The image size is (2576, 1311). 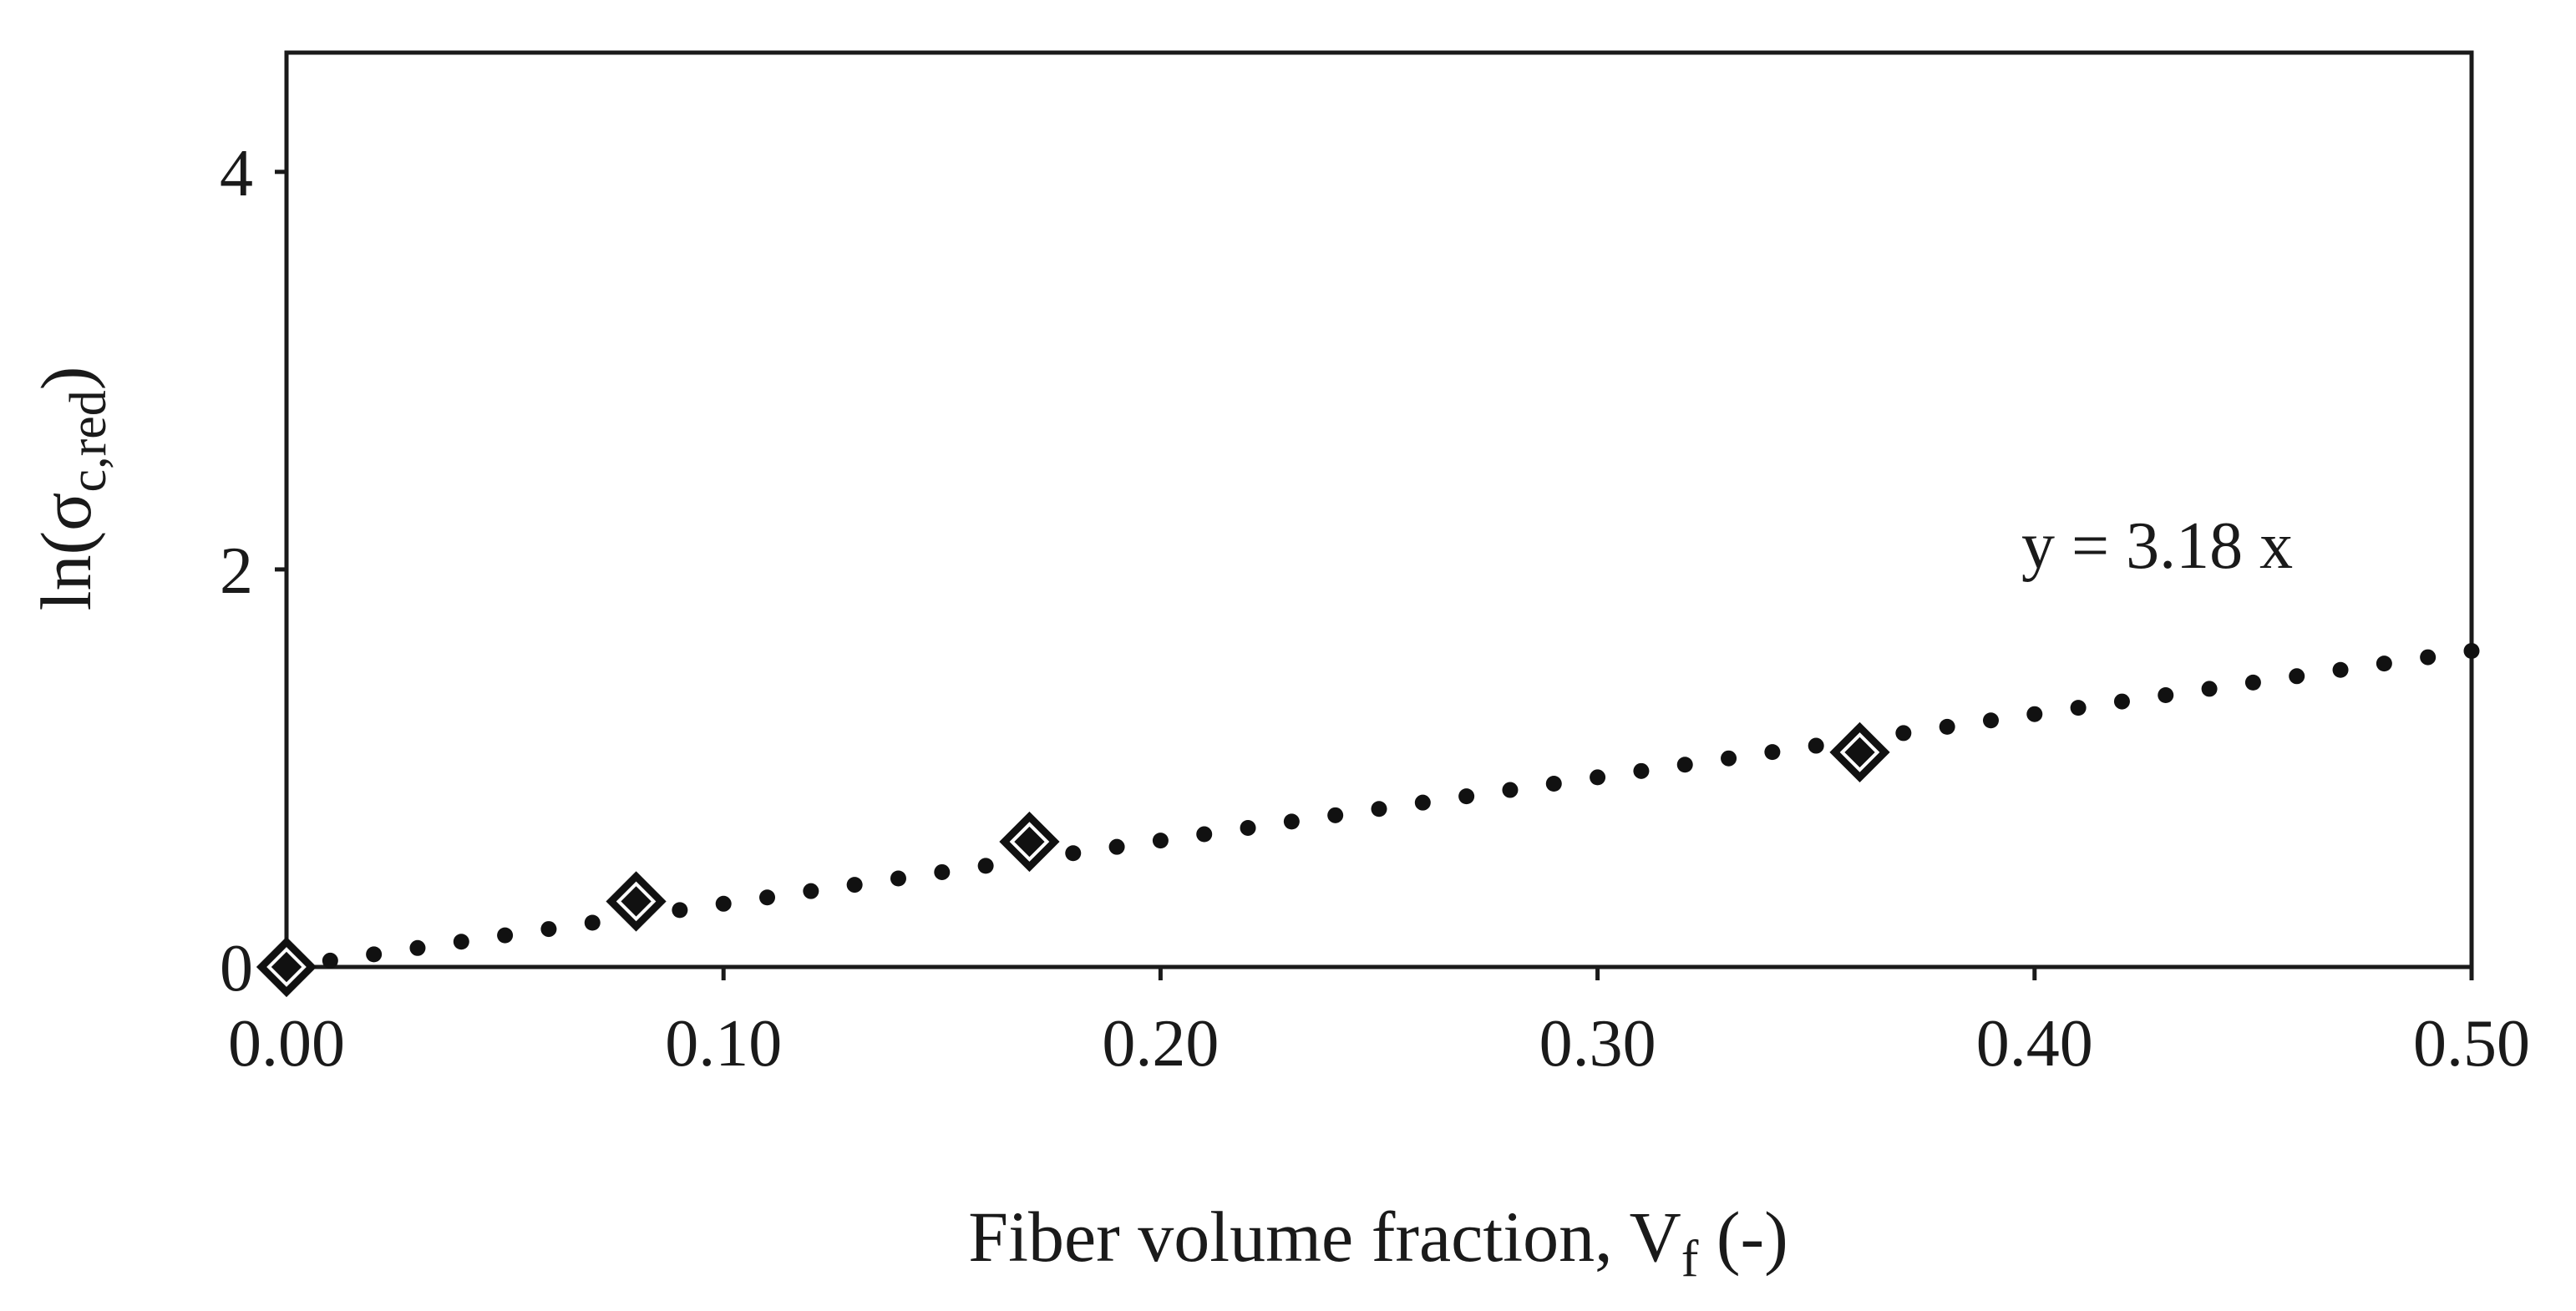 I want to click on x-tick-label: 0.00, so click(x=286, y=1044).